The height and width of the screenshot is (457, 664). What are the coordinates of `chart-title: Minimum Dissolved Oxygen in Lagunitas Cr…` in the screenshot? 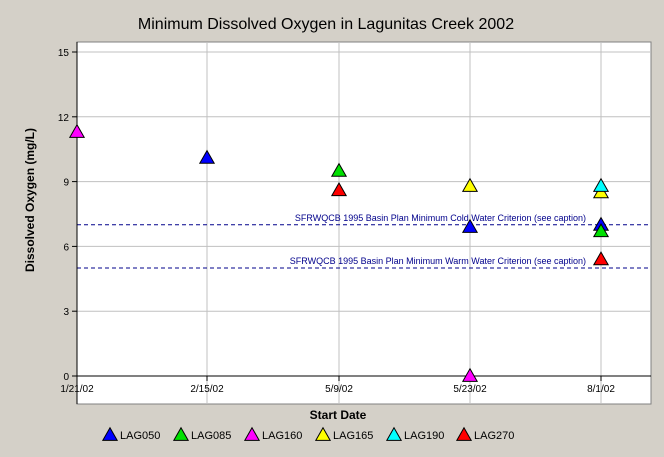 It's located at (326, 24).